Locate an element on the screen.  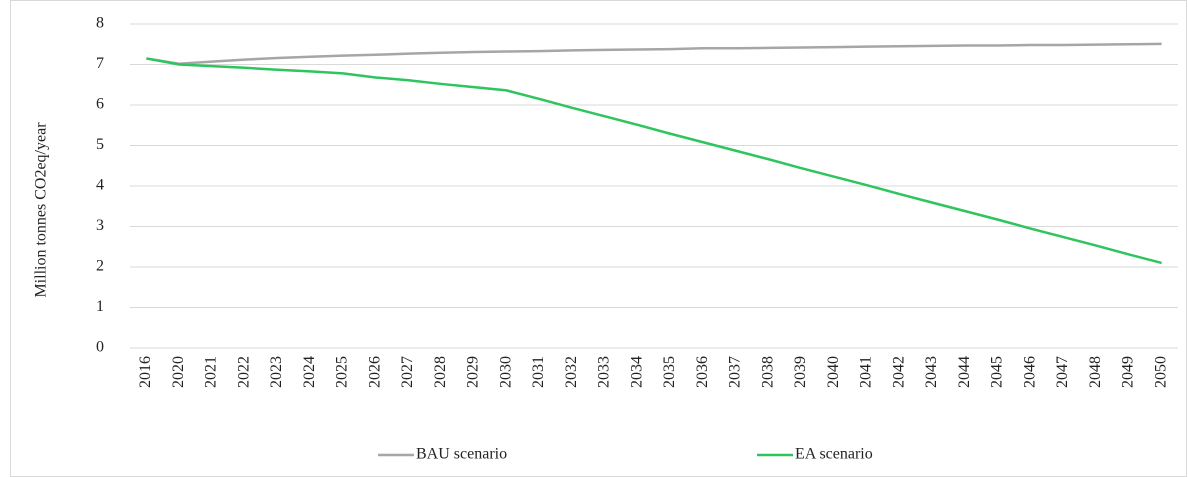
x-tick-label: 2020 is located at coordinates (178, 372).